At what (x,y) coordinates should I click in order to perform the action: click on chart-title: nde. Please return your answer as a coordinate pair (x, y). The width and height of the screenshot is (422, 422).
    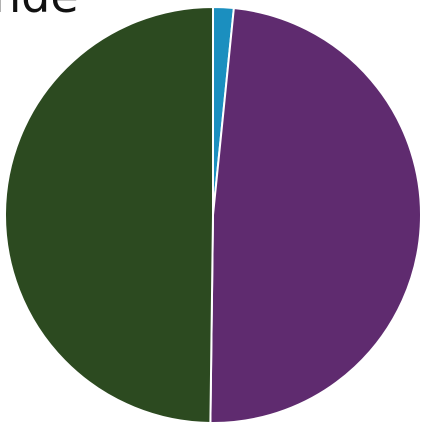
    Looking at the image, I should click on (39, 11).